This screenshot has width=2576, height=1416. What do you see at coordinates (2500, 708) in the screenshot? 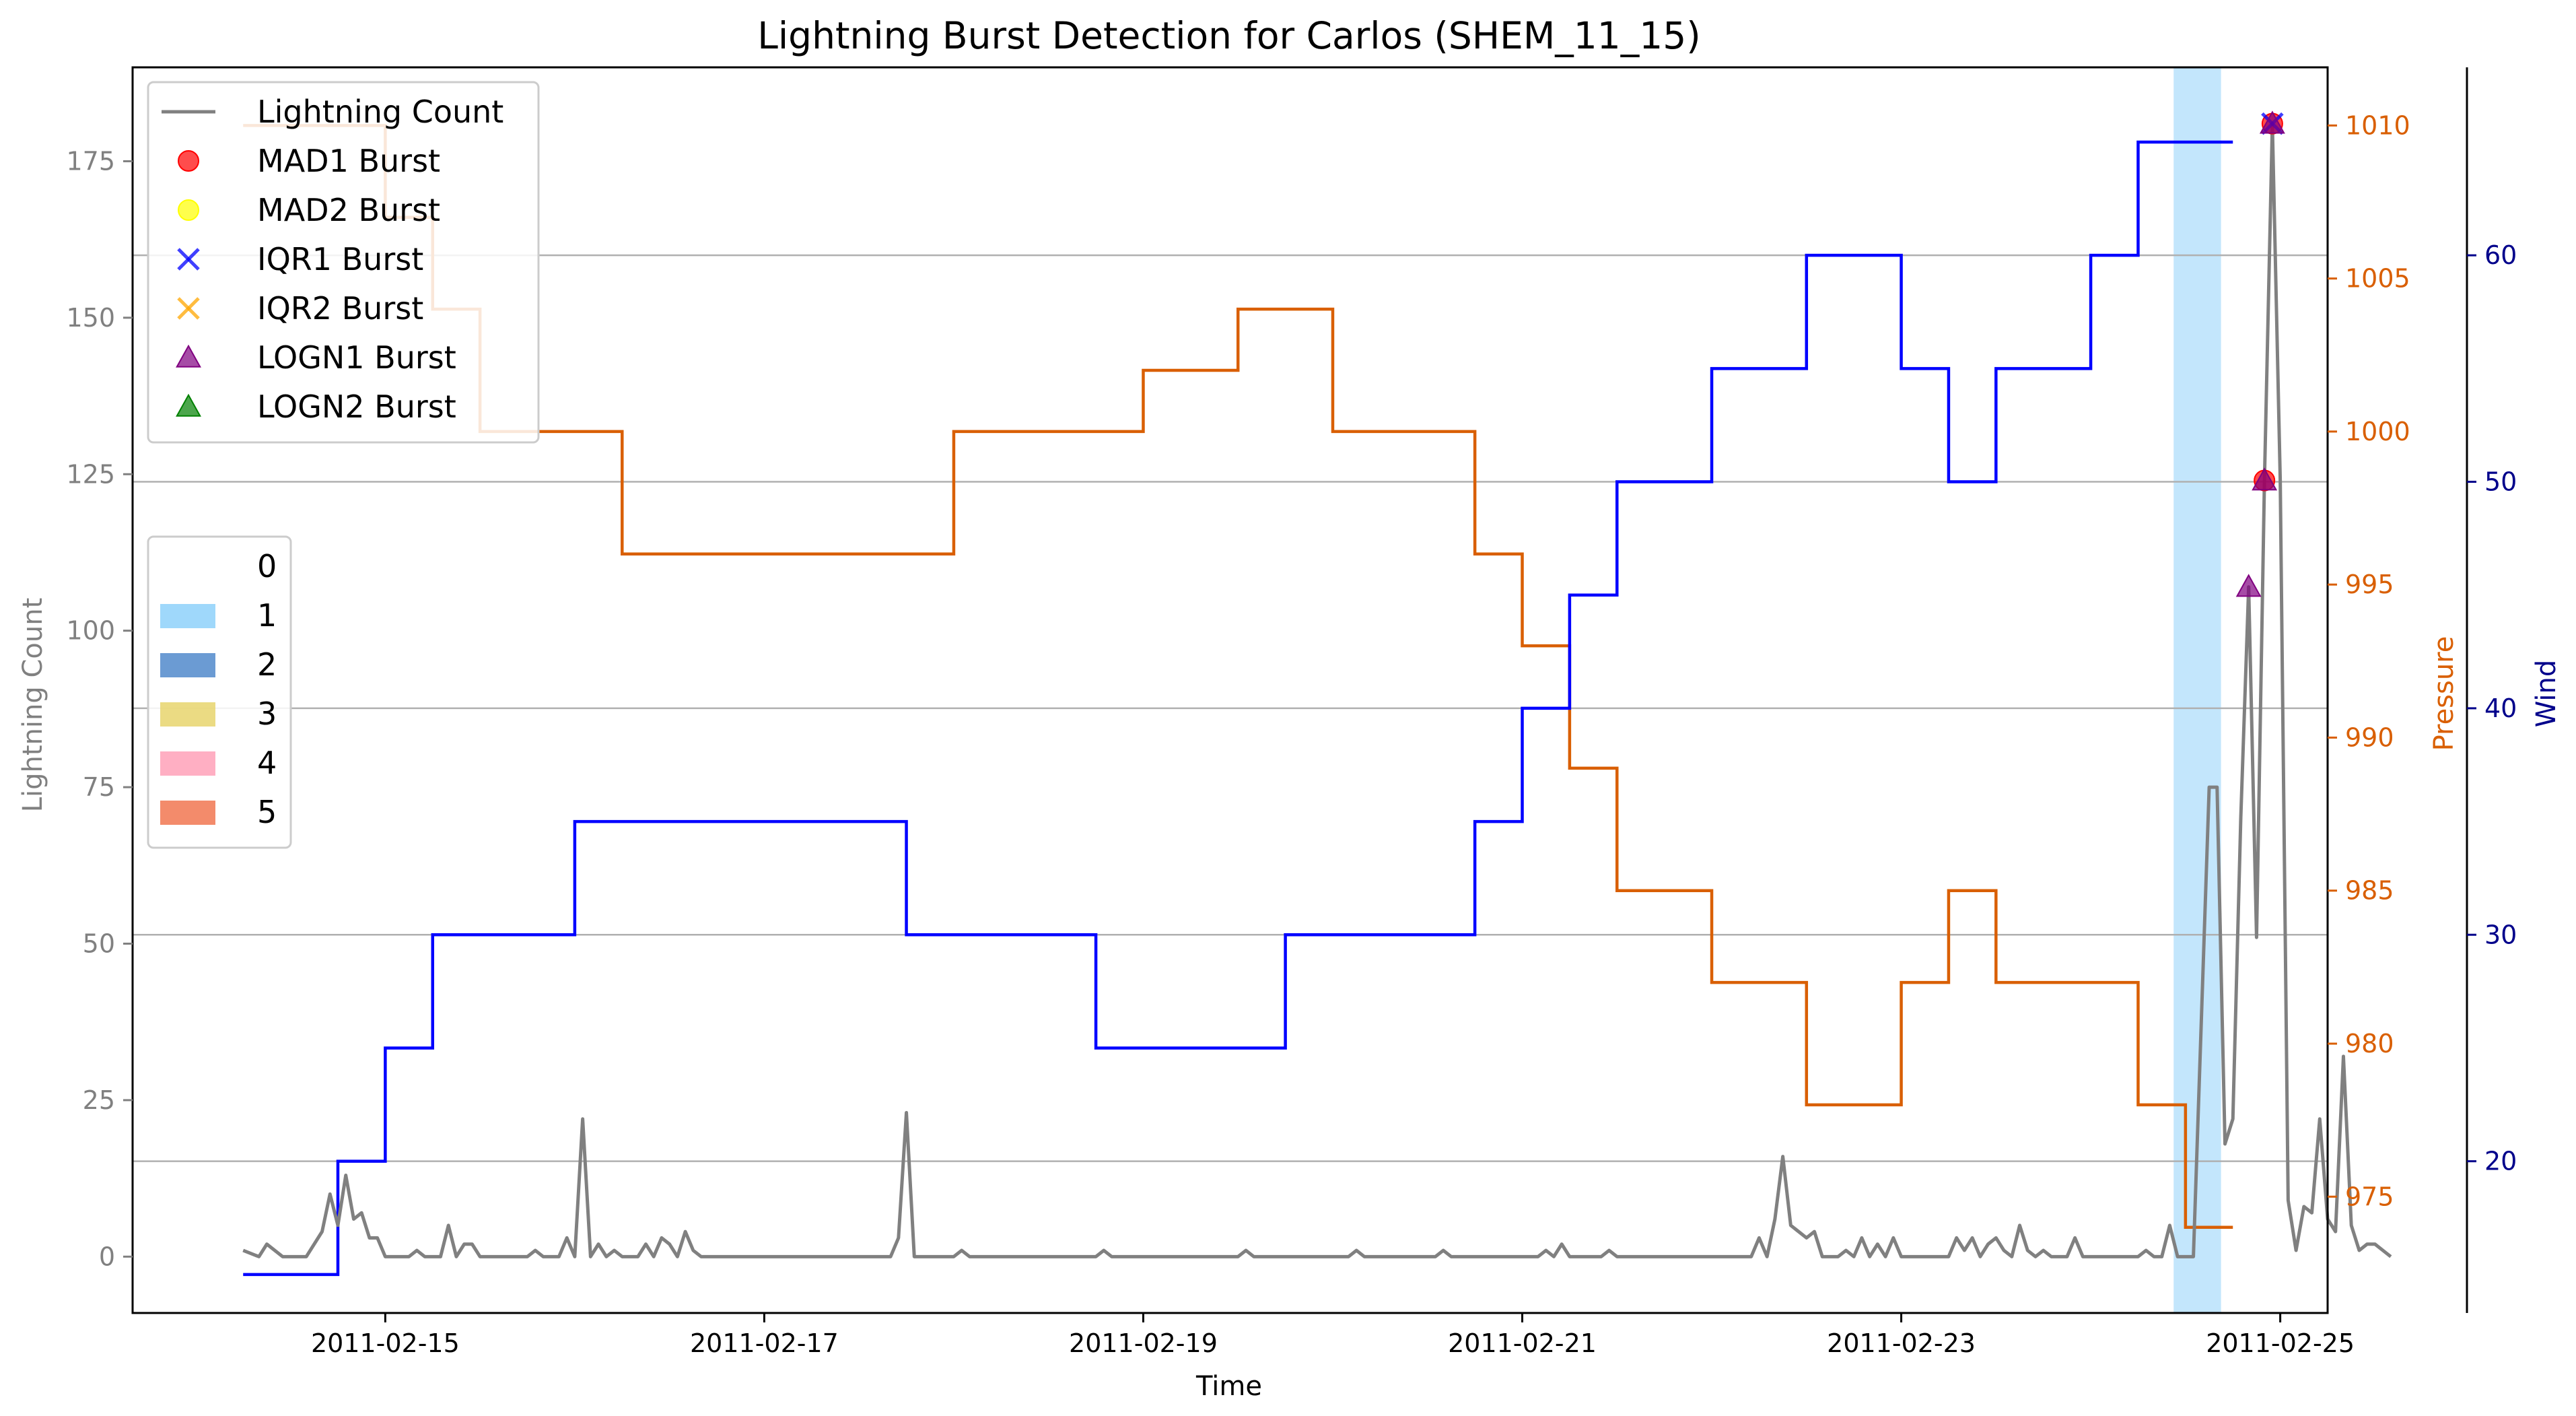
I see `y3-tick-label: 40` at bounding box center [2500, 708].